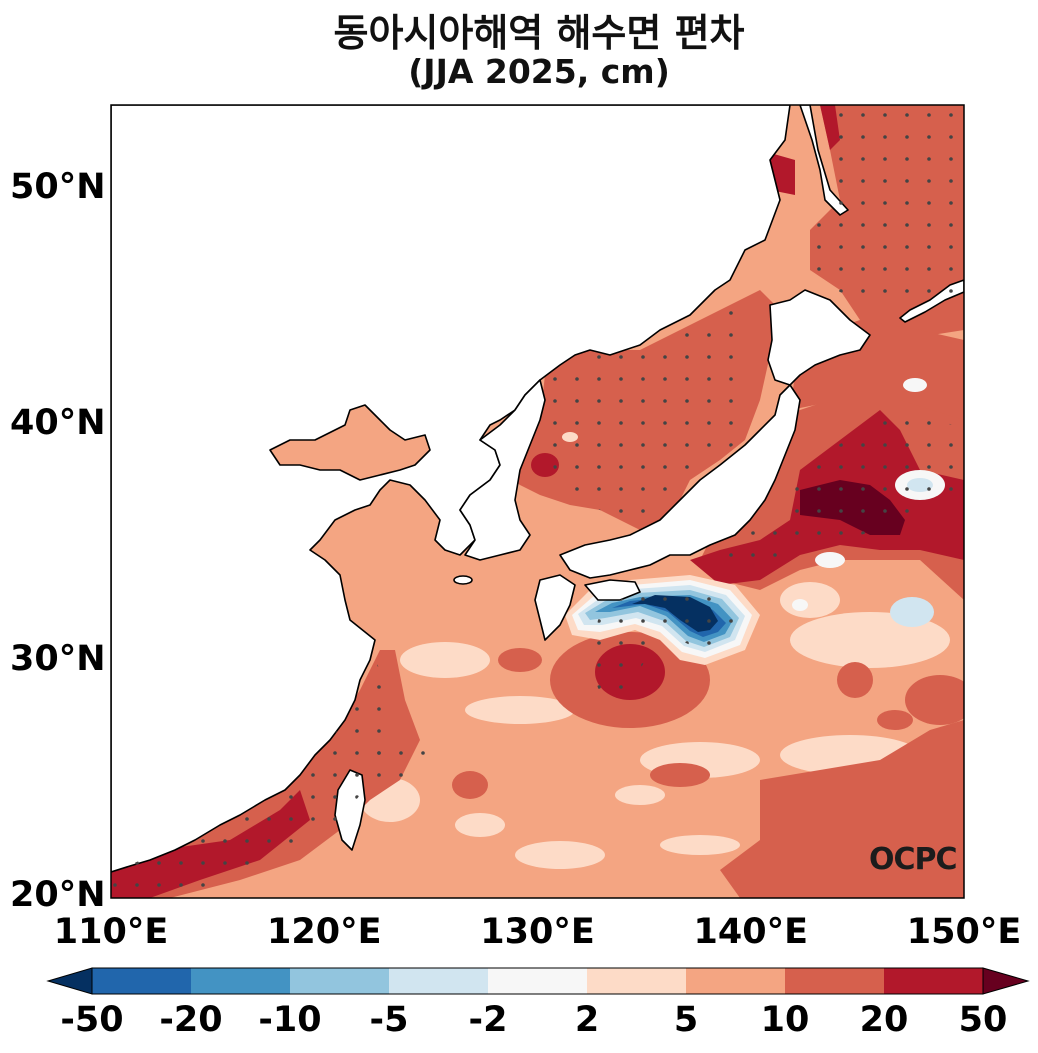 Image resolution: width=1038 pixels, height=1053 pixels. I want to click on lat-label-20: 20°N, so click(58, 895).